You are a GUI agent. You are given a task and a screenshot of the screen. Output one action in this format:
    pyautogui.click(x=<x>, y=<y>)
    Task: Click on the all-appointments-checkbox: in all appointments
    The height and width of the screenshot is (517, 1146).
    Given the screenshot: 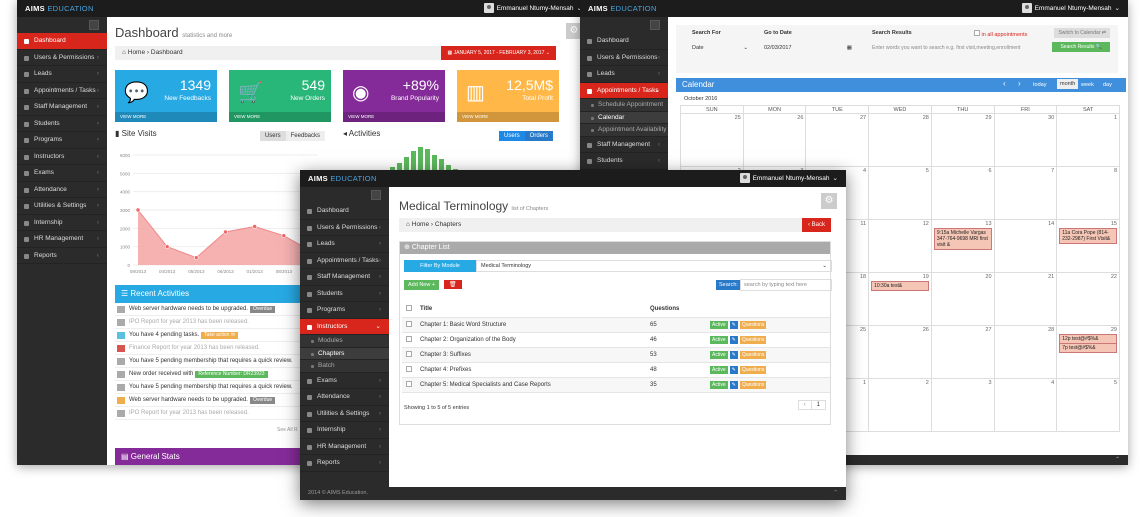 What is the action you would take?
    pyautogui.click(x=1000, y=34)
    